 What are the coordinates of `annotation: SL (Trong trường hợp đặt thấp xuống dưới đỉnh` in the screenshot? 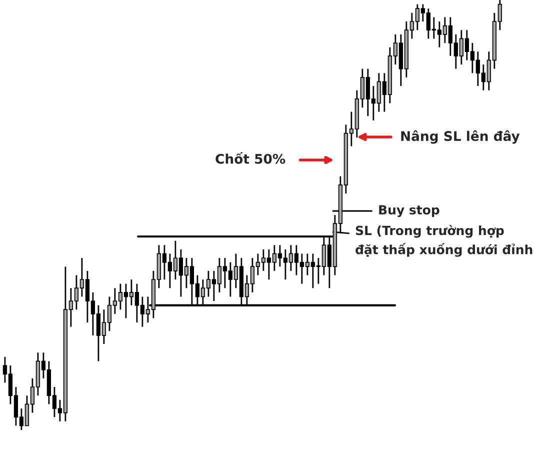 It's located at (444, 241).